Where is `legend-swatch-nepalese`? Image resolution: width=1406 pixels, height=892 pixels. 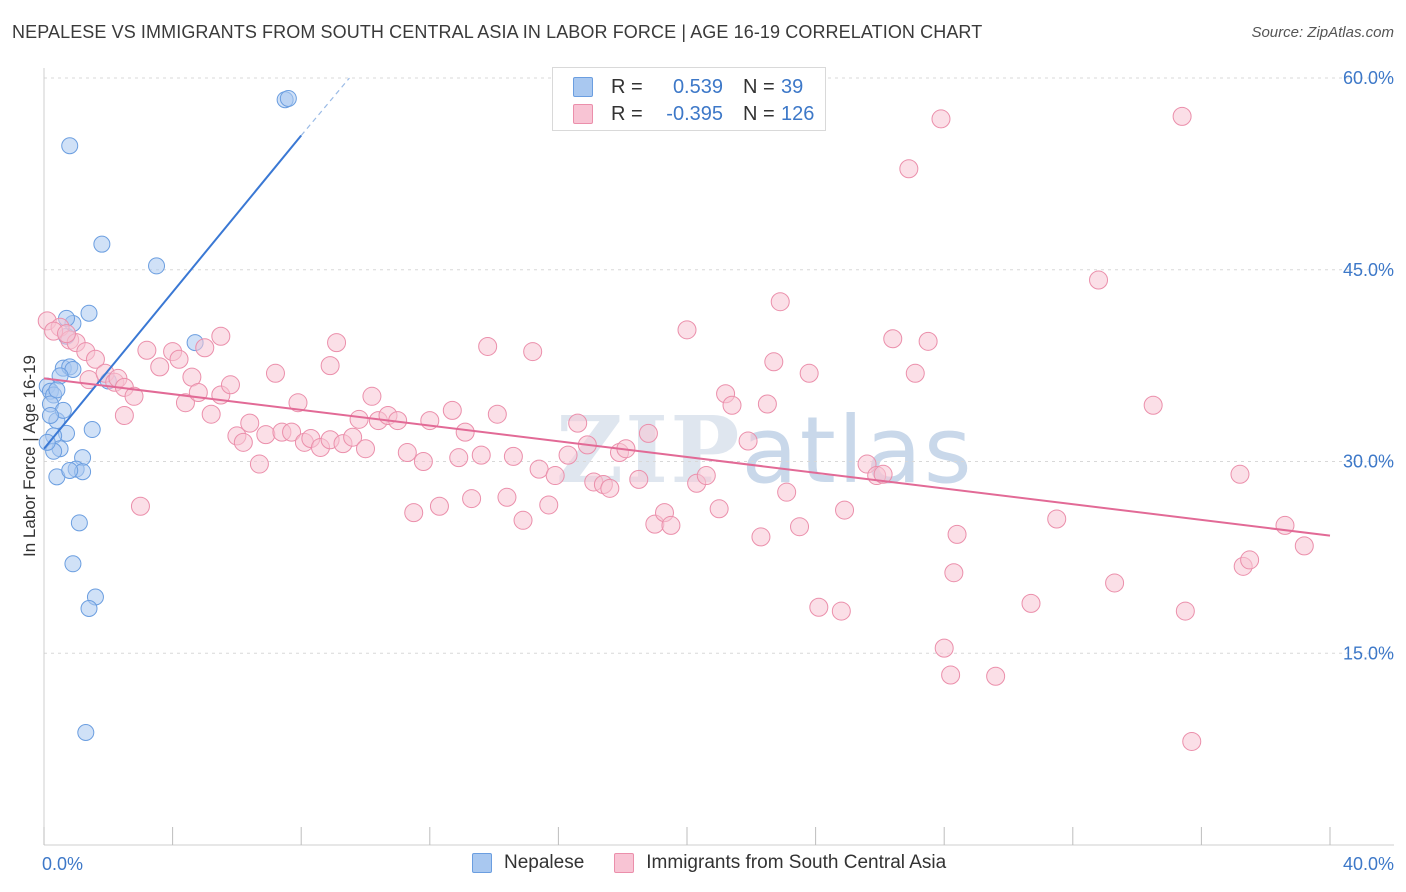 legend-swatch-nepalese is located at coordinates (583, 87).